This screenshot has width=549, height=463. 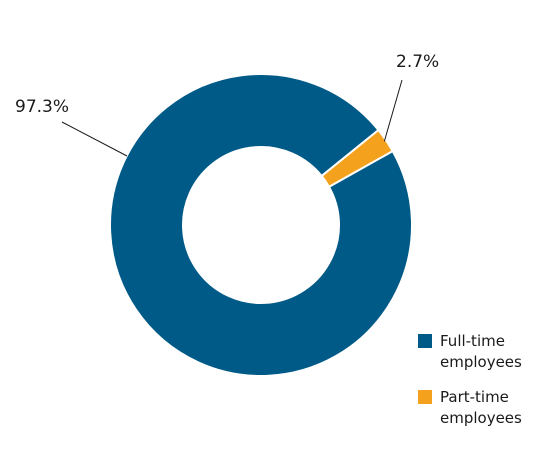 I want to click on legend-label-full-time-line2: employees, so click(x=481, y=362).